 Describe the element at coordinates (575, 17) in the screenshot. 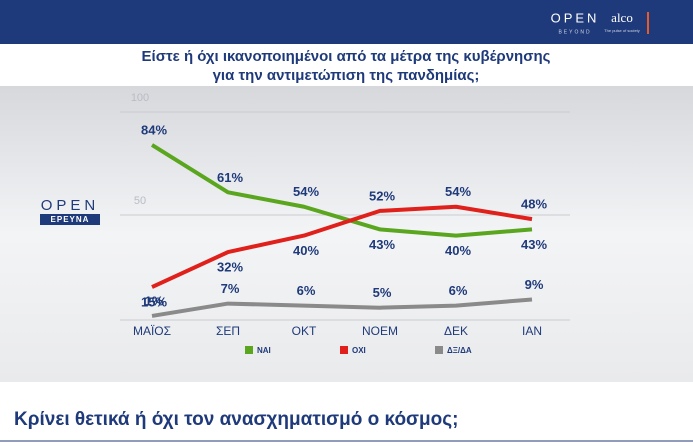

I see `brand: OPEN` at that location.